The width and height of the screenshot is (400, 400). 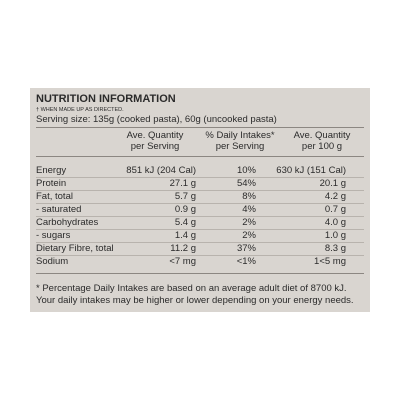 I want to click on cell: 8.3 g, so click(x=335, y=248).